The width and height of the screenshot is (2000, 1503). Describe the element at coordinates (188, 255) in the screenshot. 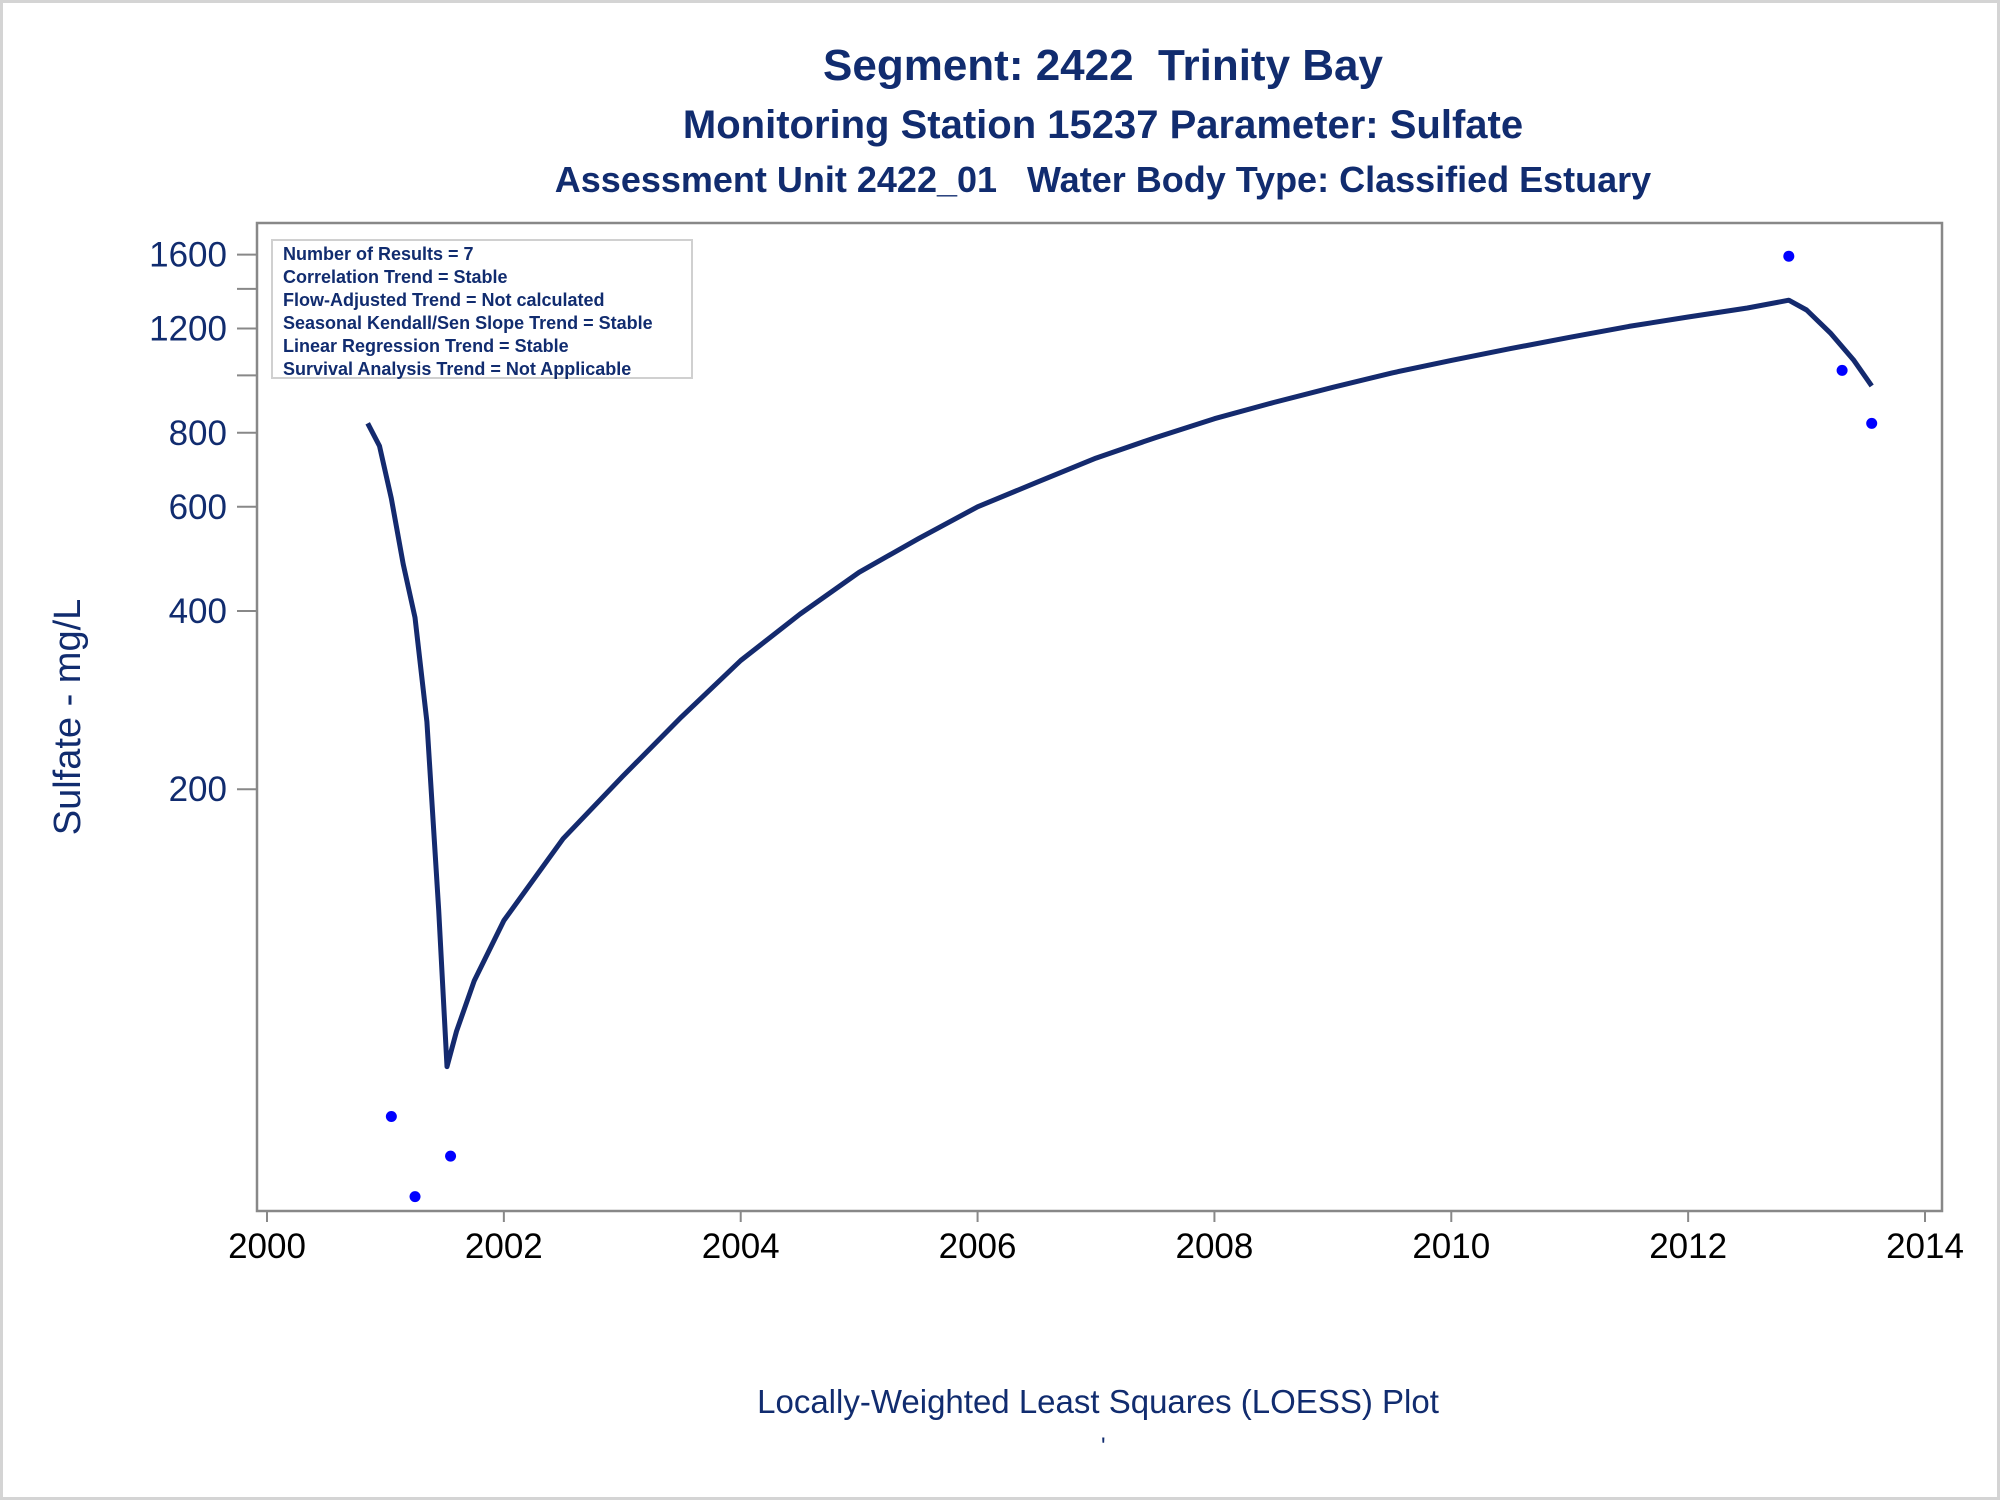

I see `y-tick-label: 1600` at that location.